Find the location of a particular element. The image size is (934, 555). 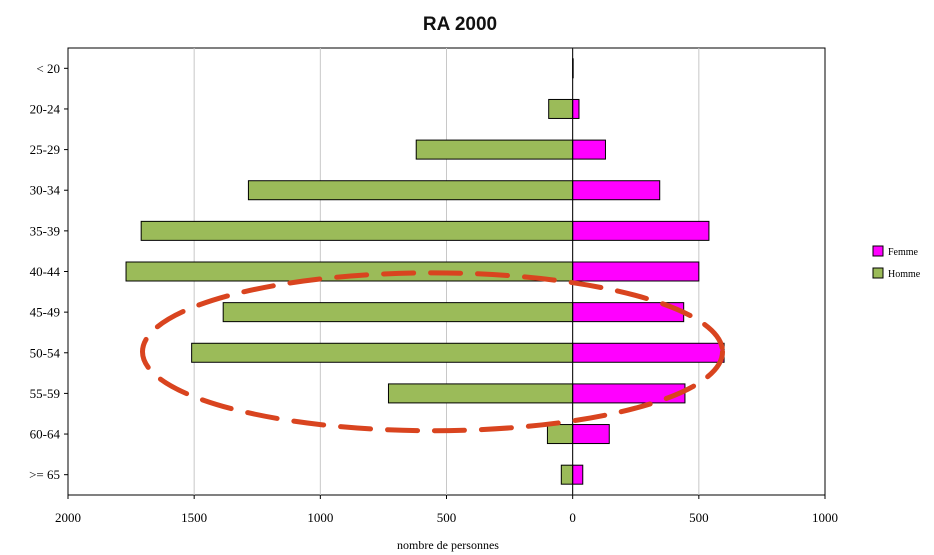

x-tick-label: 0 is located at coordinates (572, 517).